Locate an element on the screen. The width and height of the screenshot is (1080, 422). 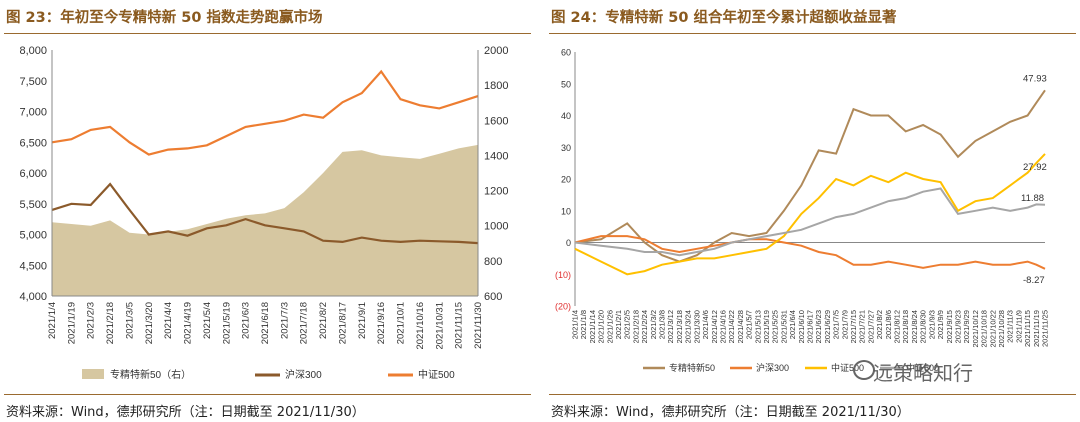
left-bottom-rule is located at coordinates (267, 394).